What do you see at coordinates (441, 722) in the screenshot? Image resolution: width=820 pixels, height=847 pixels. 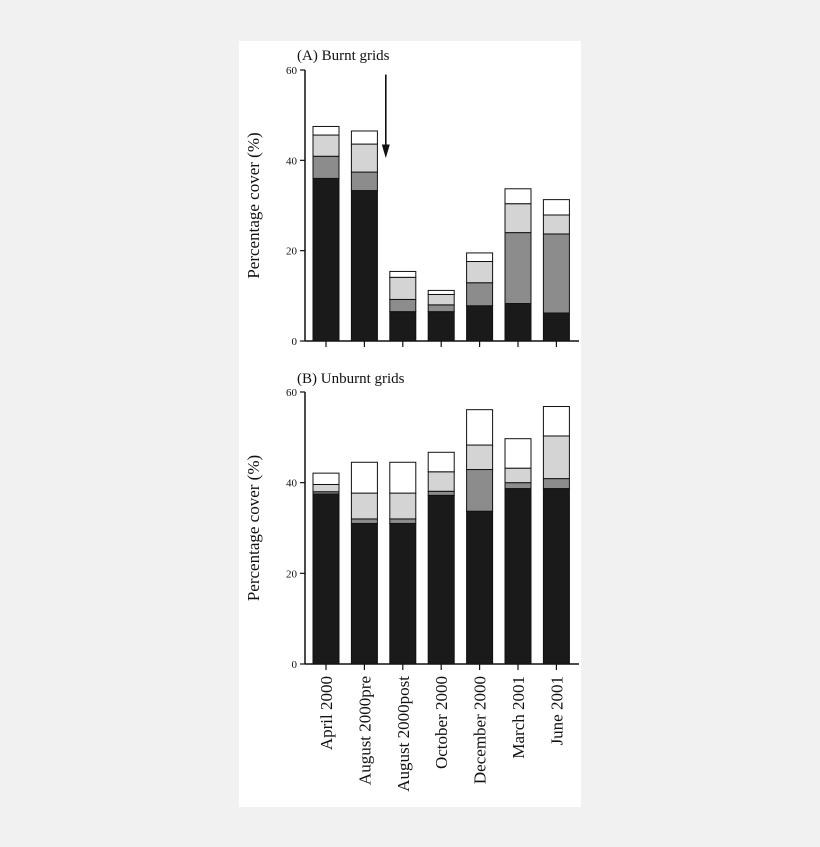 I see `x-tick-label: October 2000` at bounding box center [441, 722].